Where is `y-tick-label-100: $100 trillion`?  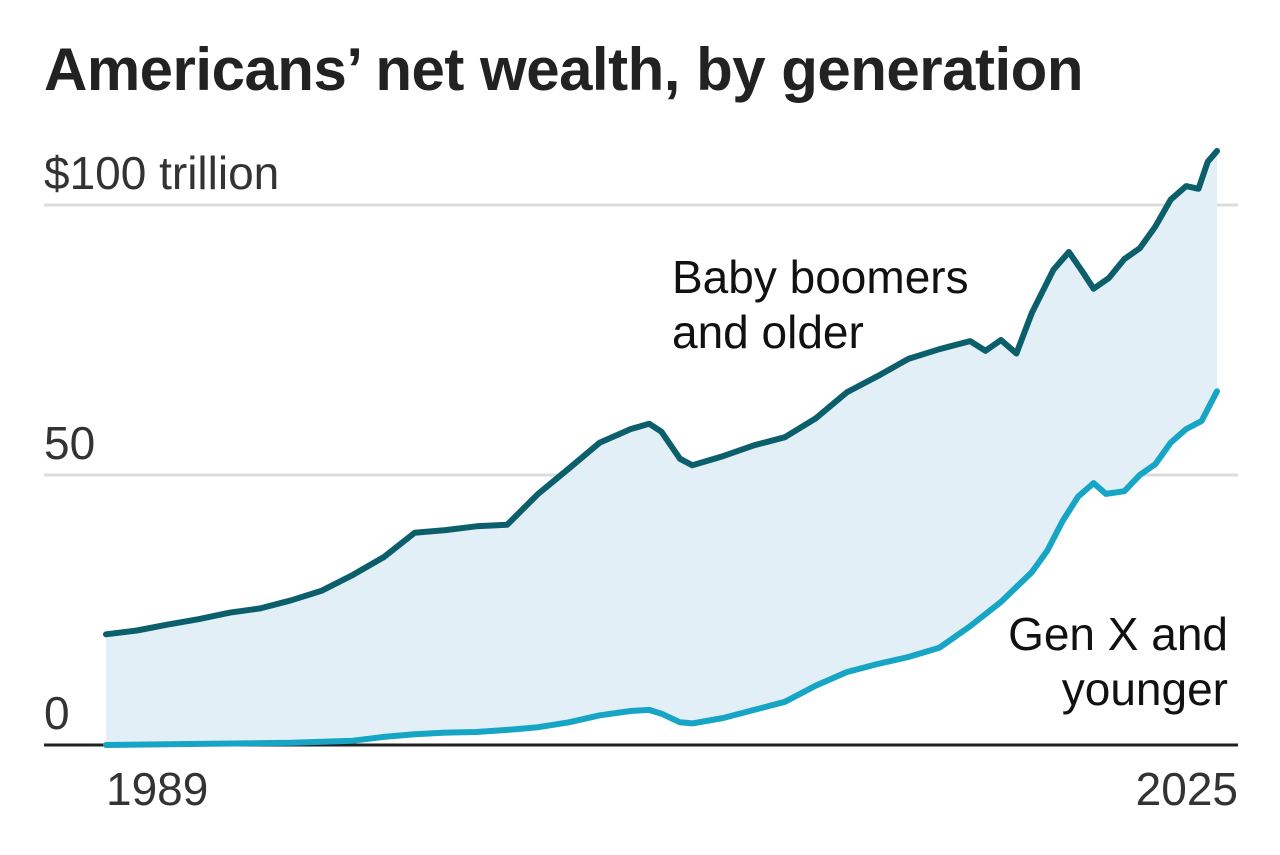 y-tick-label-100: $100 trillion is located at coordinates (161, 173).